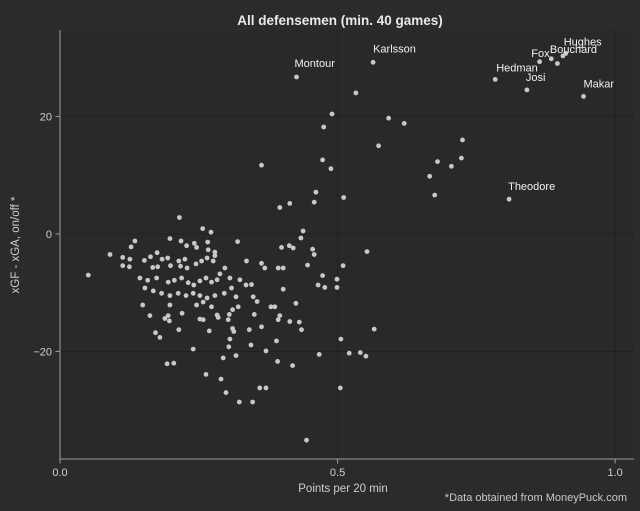 The height and width of the screenshot is (511, 640). Describe the element at coordinates (583, 43) in the screenshot. I see `point-label-hughes: Hughes` at that location.